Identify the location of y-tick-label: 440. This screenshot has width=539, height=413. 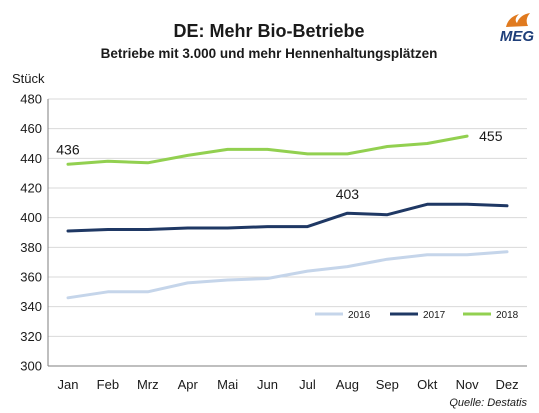
(31, 158).